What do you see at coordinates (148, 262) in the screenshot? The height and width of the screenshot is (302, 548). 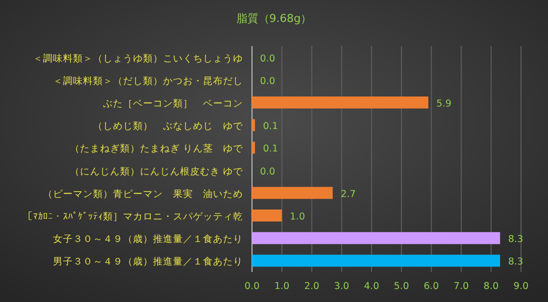 I see `y-tick-label: 男子３０～４９（歳）推進量／１食あたり` at bounding box center [148, 262].